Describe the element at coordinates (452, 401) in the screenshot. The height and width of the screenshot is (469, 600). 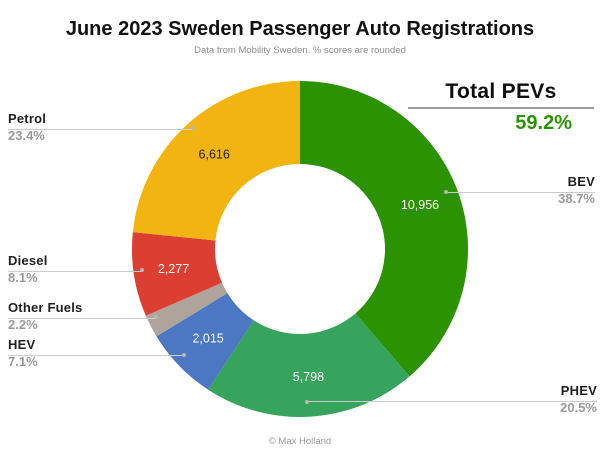
I see `leader-line-phev` at that location.